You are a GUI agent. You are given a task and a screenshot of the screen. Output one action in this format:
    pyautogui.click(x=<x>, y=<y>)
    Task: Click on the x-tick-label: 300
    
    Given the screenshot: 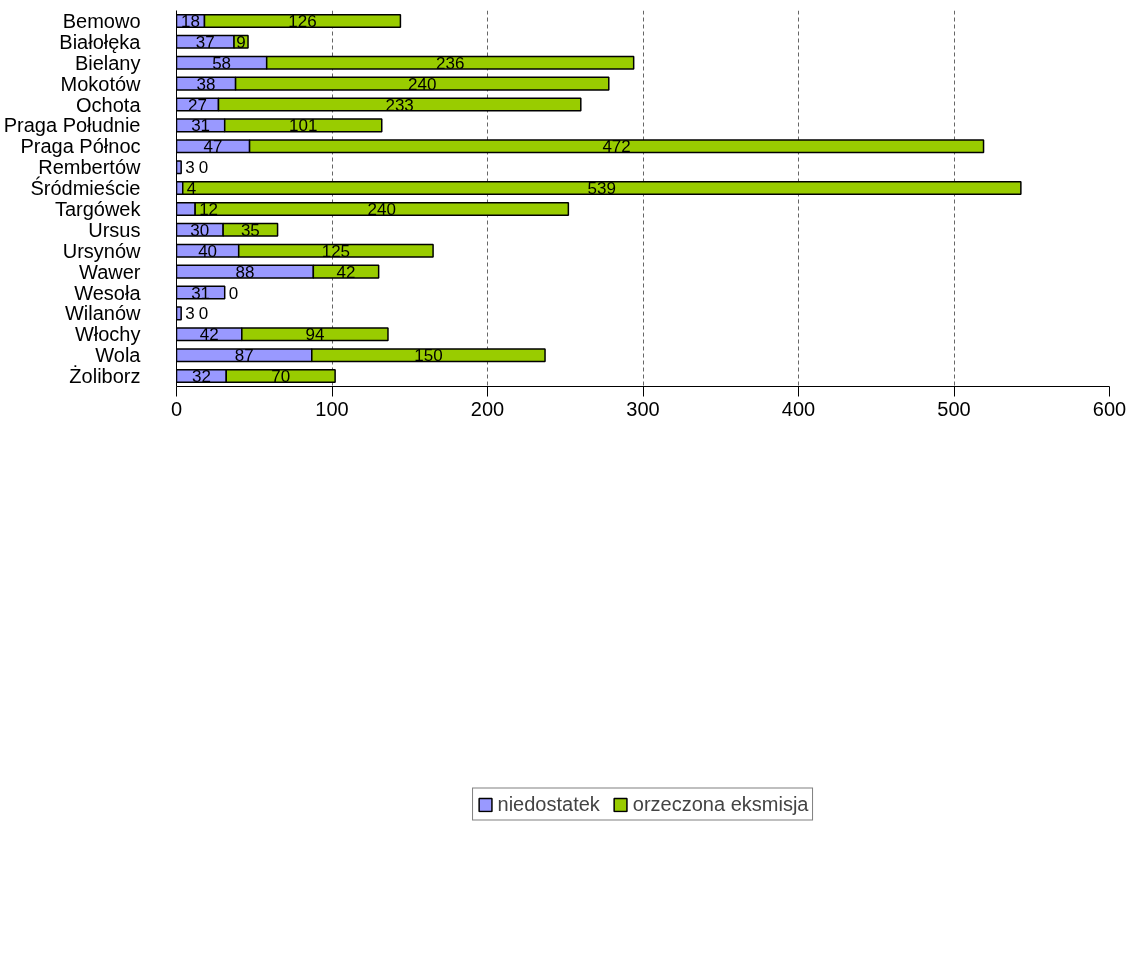 What is the action you would take?
    pyautogui.click(x=643, y=408)
    